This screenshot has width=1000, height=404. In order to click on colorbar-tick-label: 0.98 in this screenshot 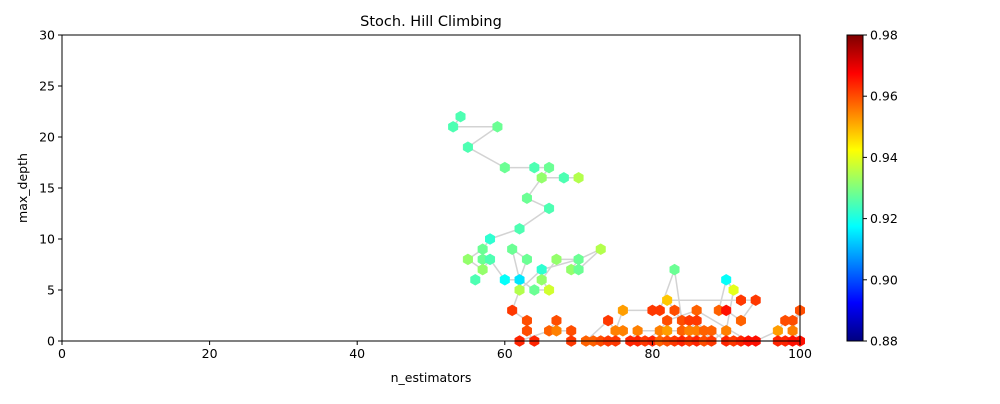, I will do `click(884, 35)`.